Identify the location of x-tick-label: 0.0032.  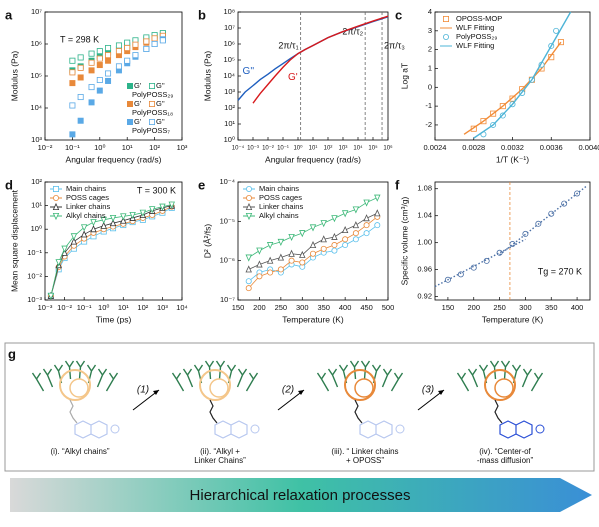
(512, 147).